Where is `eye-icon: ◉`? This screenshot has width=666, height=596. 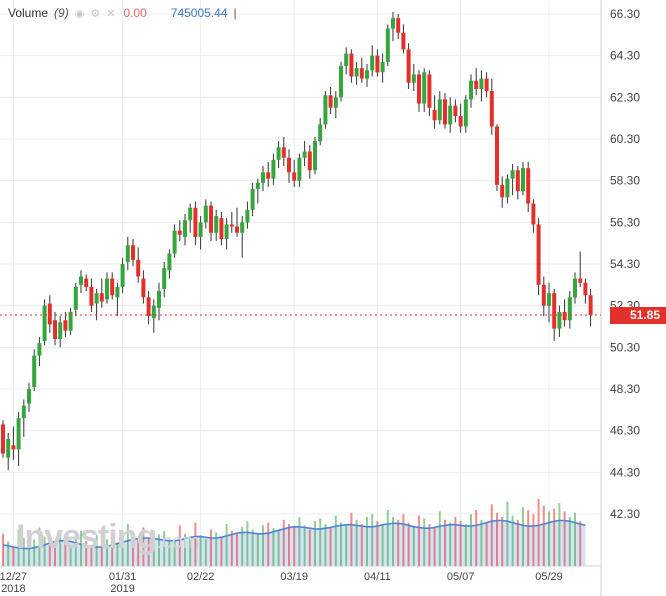
eye-icon: ◉ is located at coordinates (79, 13).